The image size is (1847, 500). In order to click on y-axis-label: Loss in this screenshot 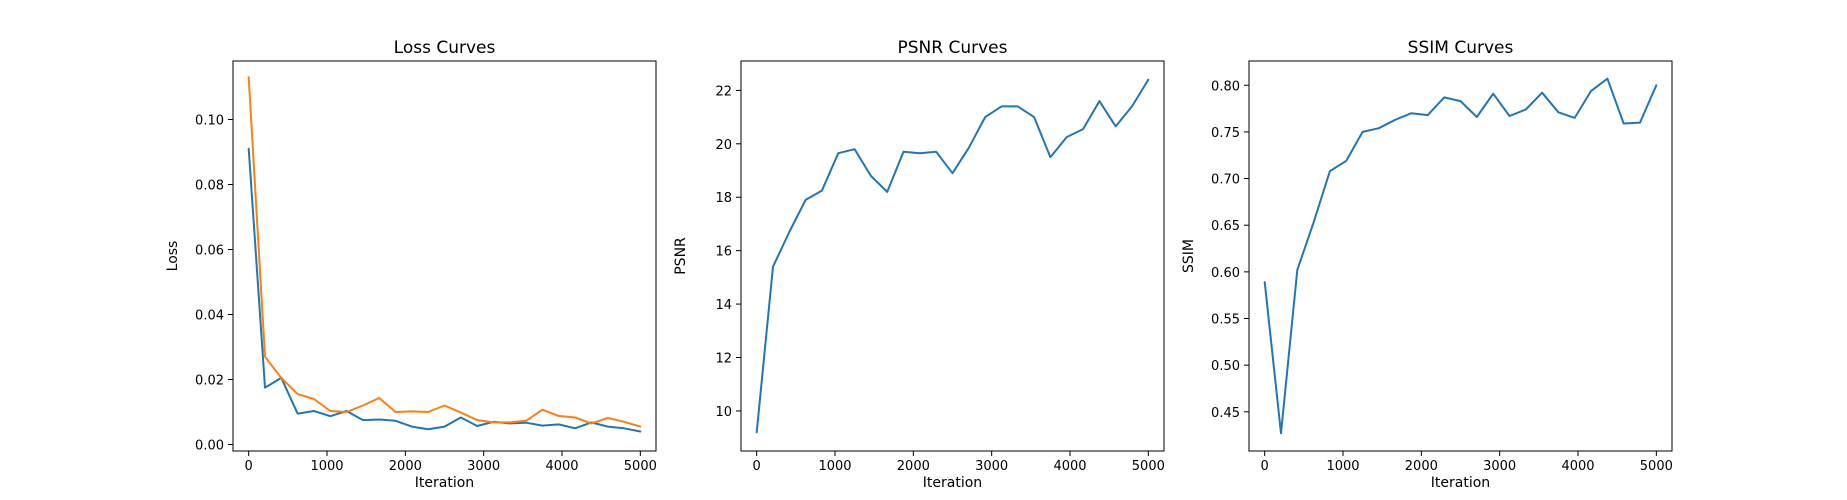, I will do `click(173, 256)`.